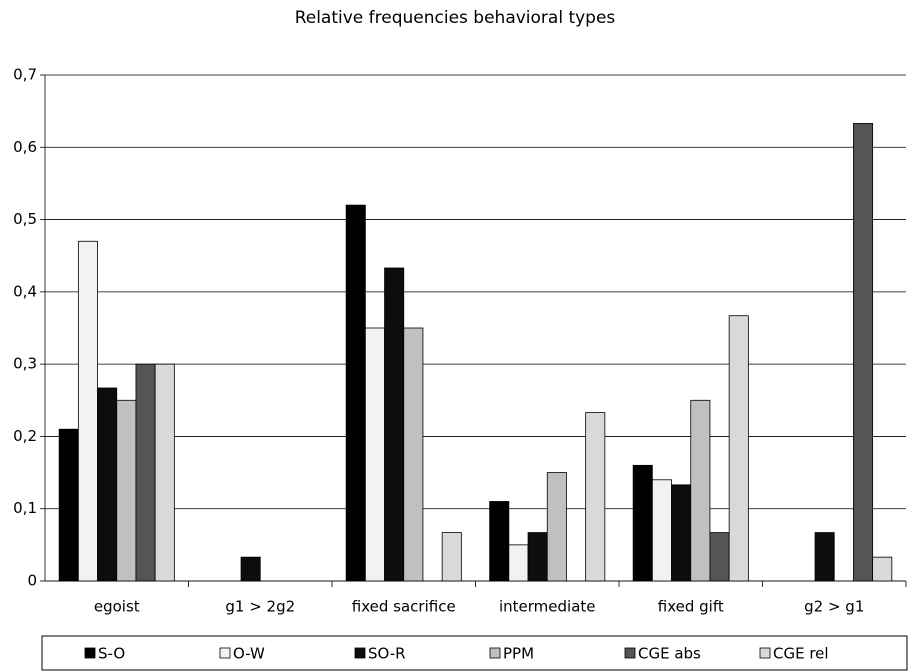 The image size is (908, 671). What do you see at coordinates (25, 219) in the screenshot?
I see `y-tick-label: 0,5` at bounding box center [25, 219].